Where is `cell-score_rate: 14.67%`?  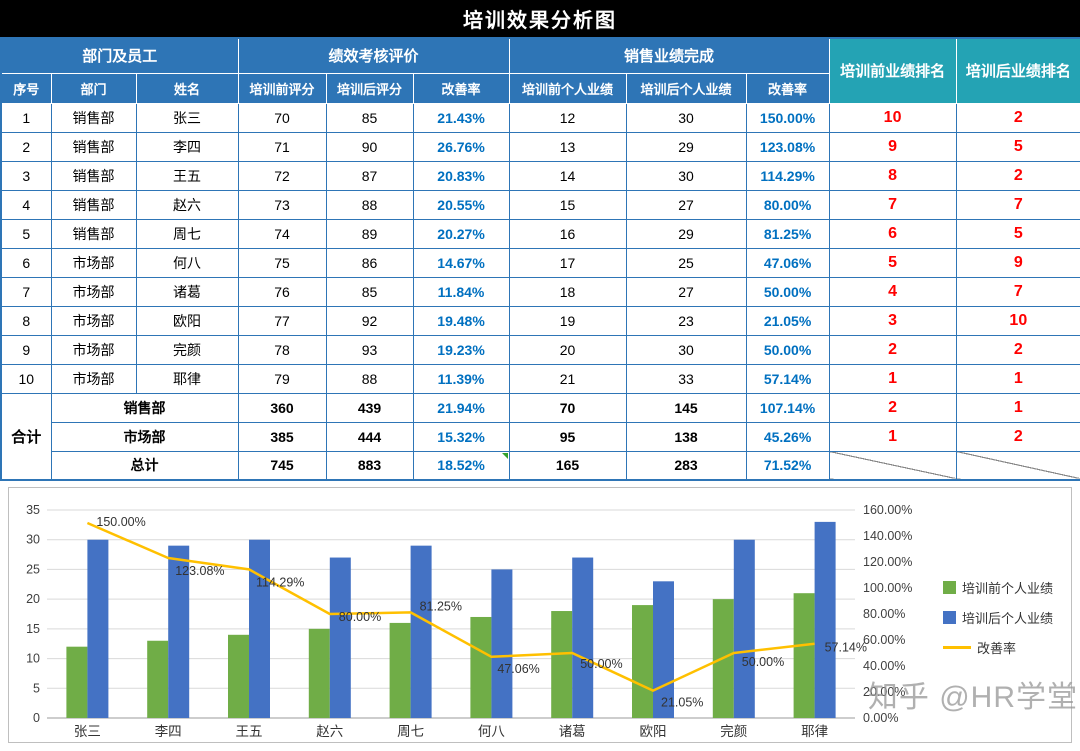
cell-score_rate: 14.67% is located at coordinates (461, 262).